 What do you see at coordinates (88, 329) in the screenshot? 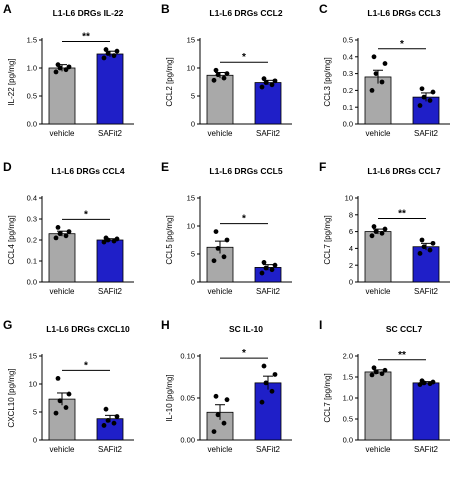
I see `panel-title: L1-L6 DRGs CXCL10` at bounding box center [88, 329].